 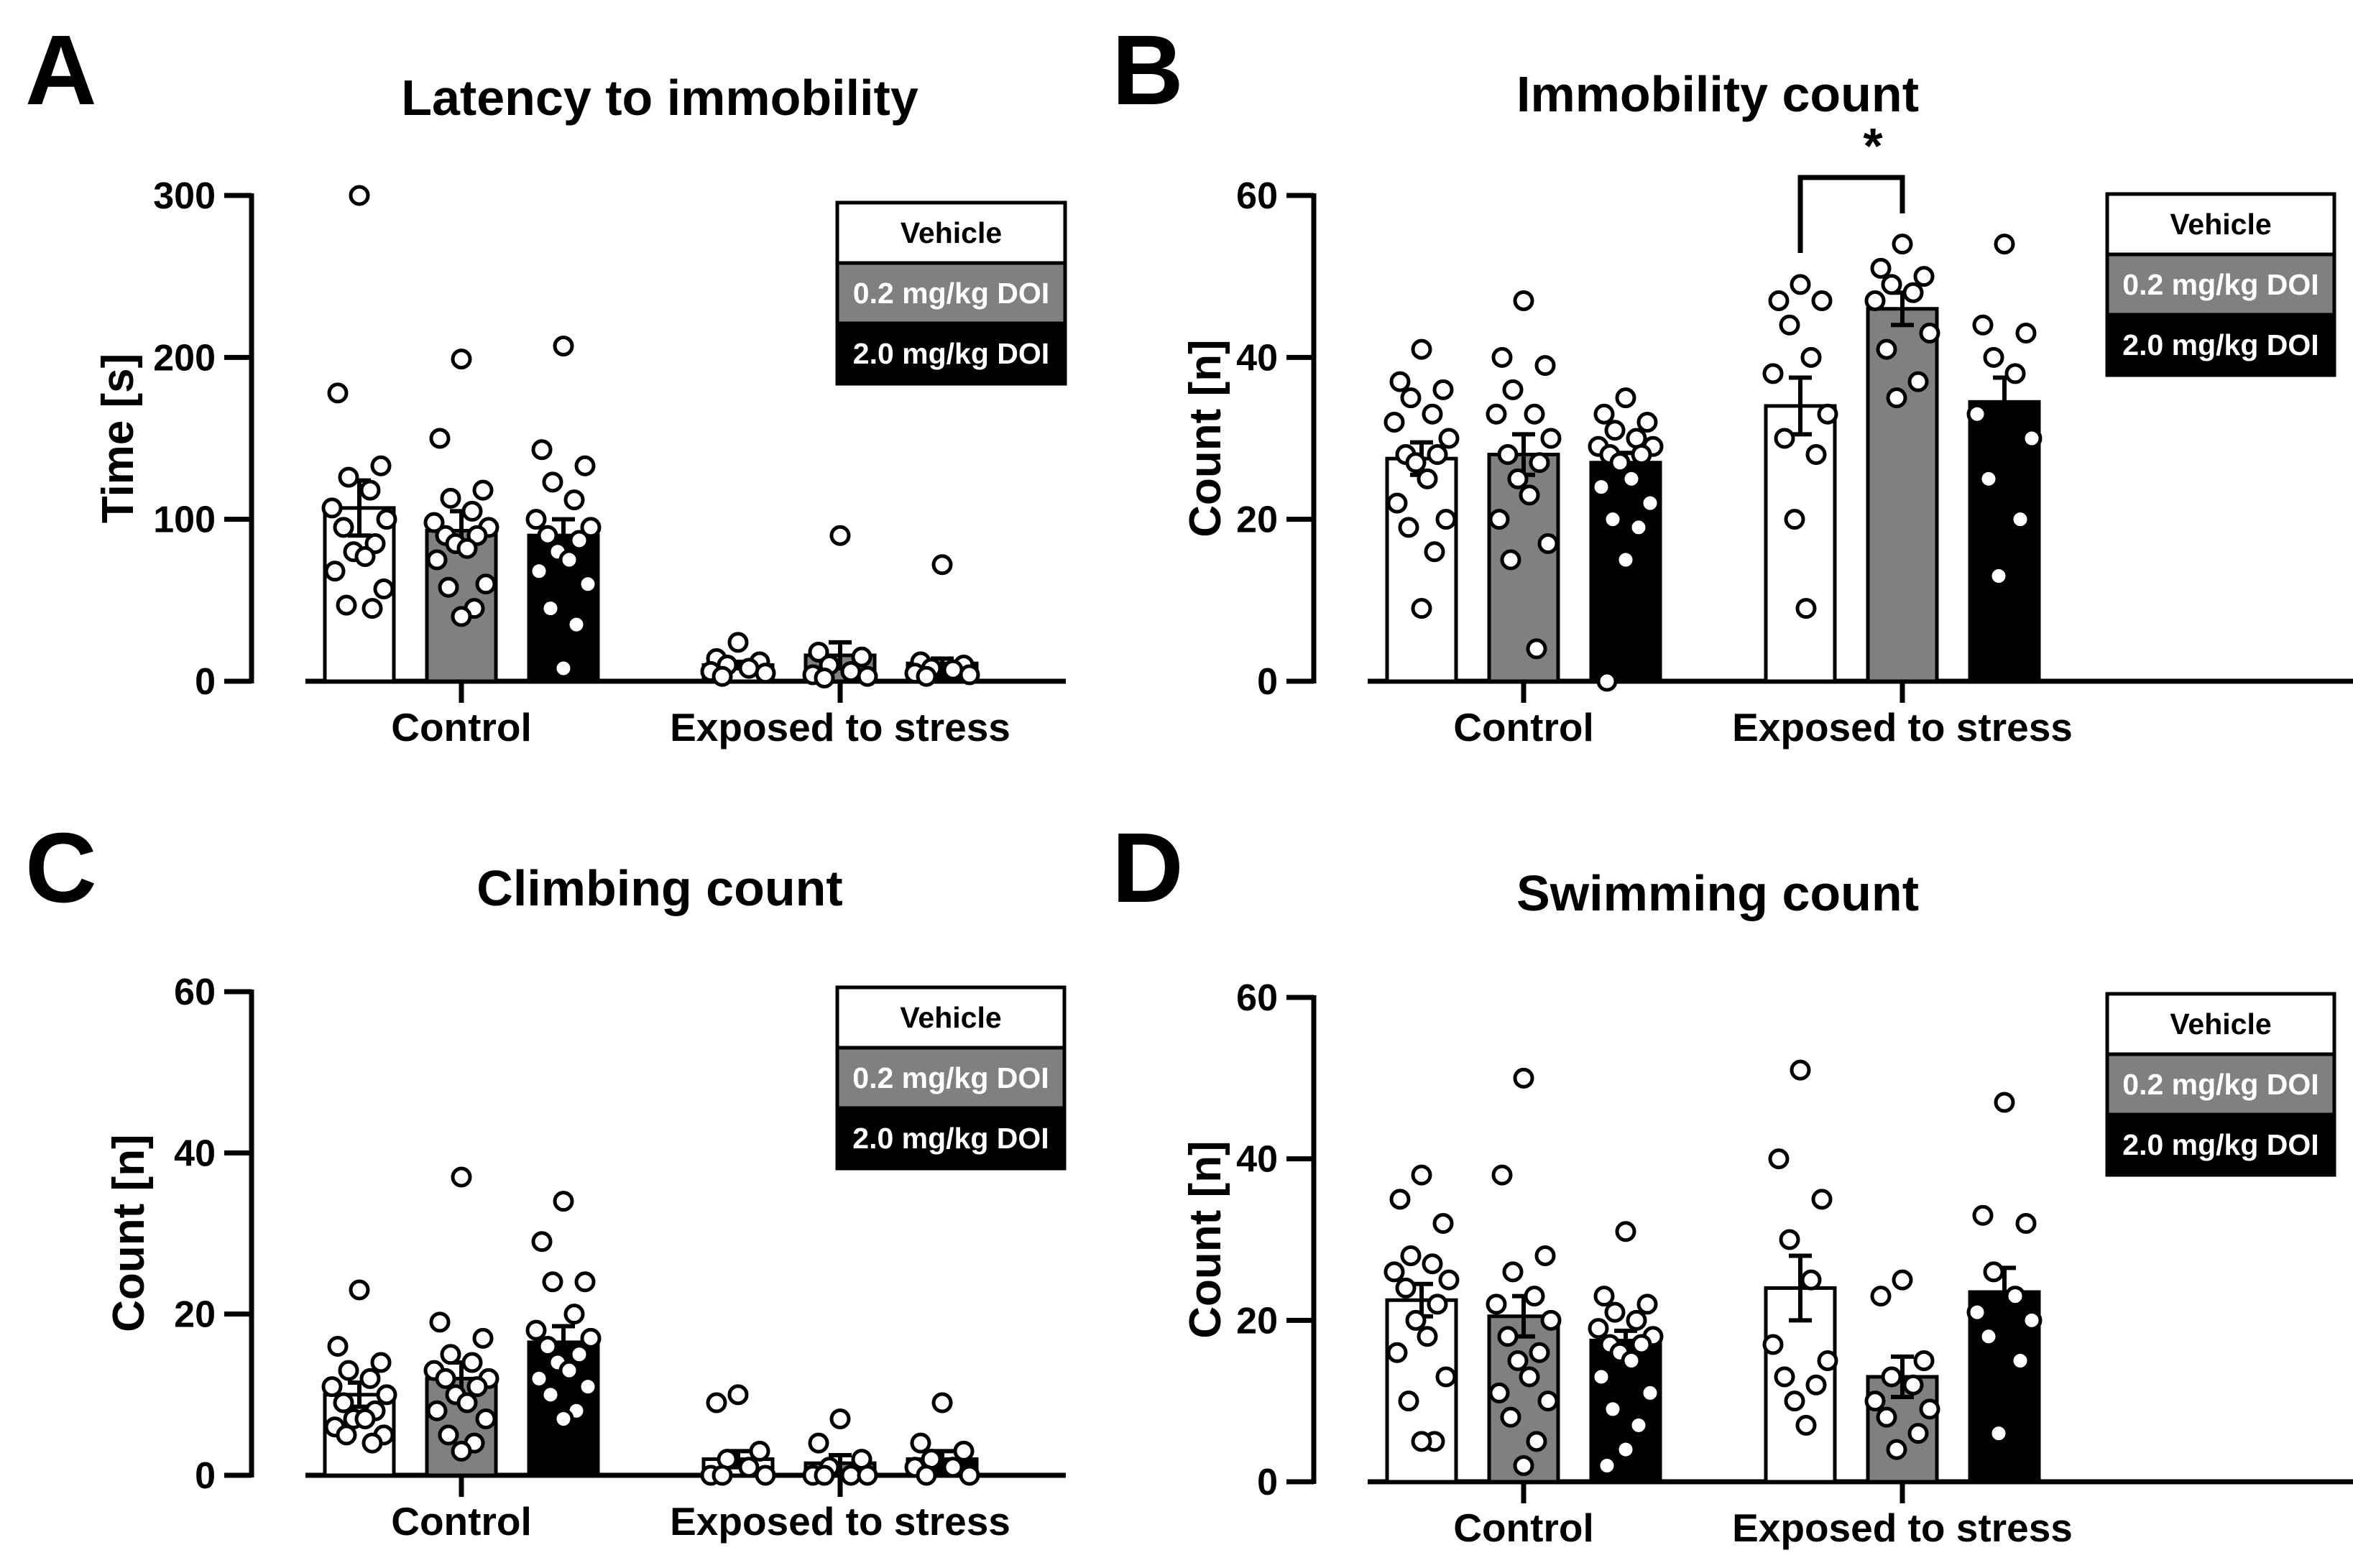 What do you see at coordinates (1257, 1321) in the screenshot?
I see `y-tick-label: 20` at bounding box center [1257, 1321].